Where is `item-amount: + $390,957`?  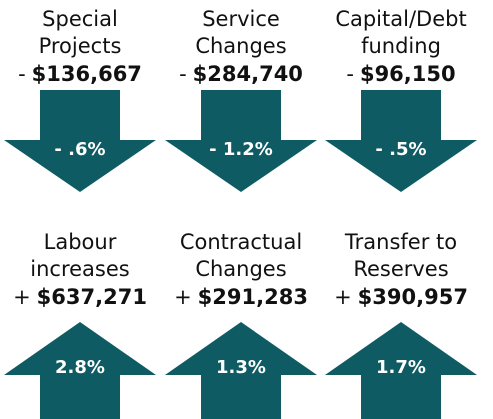 item-amount: + $390,957 is located at coordinates (401, 297).